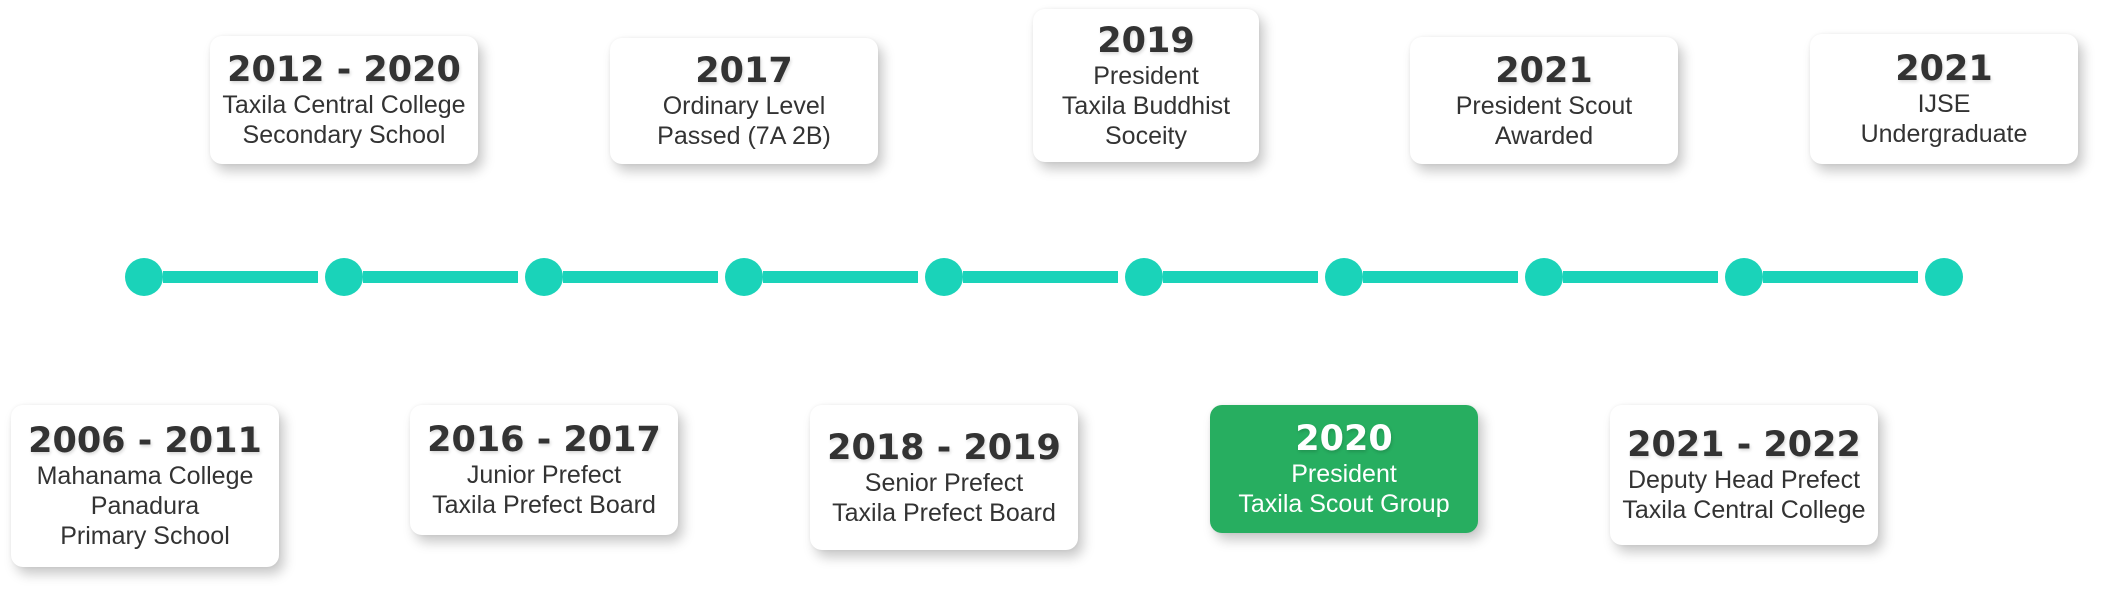 This screenshot has height=594, width=2104. Describe the element at coordinates (744, 106) in the screenshot. I see `card-text: Ordinary Level` at that location.